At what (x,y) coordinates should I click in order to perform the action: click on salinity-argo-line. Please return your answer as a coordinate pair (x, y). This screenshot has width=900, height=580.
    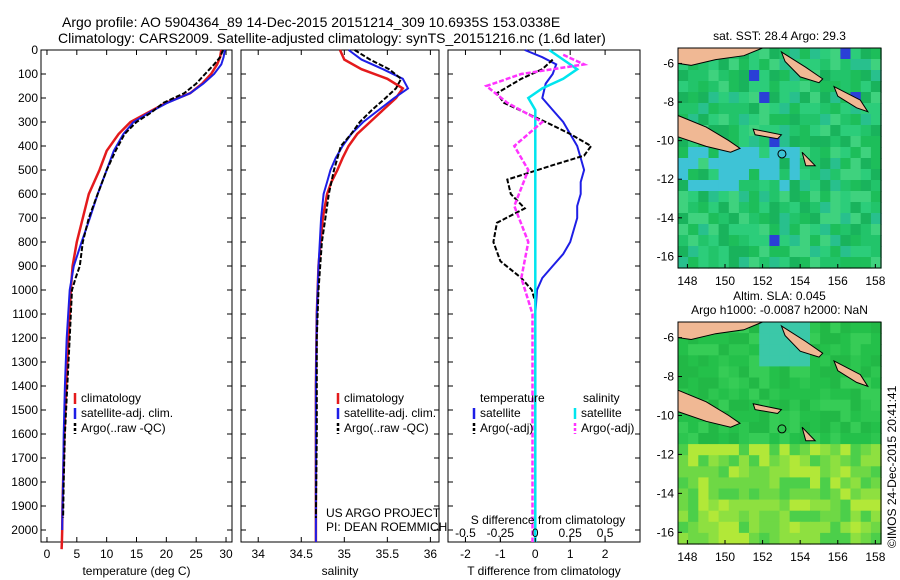
    Looking at the image, I should click on (358, 284).